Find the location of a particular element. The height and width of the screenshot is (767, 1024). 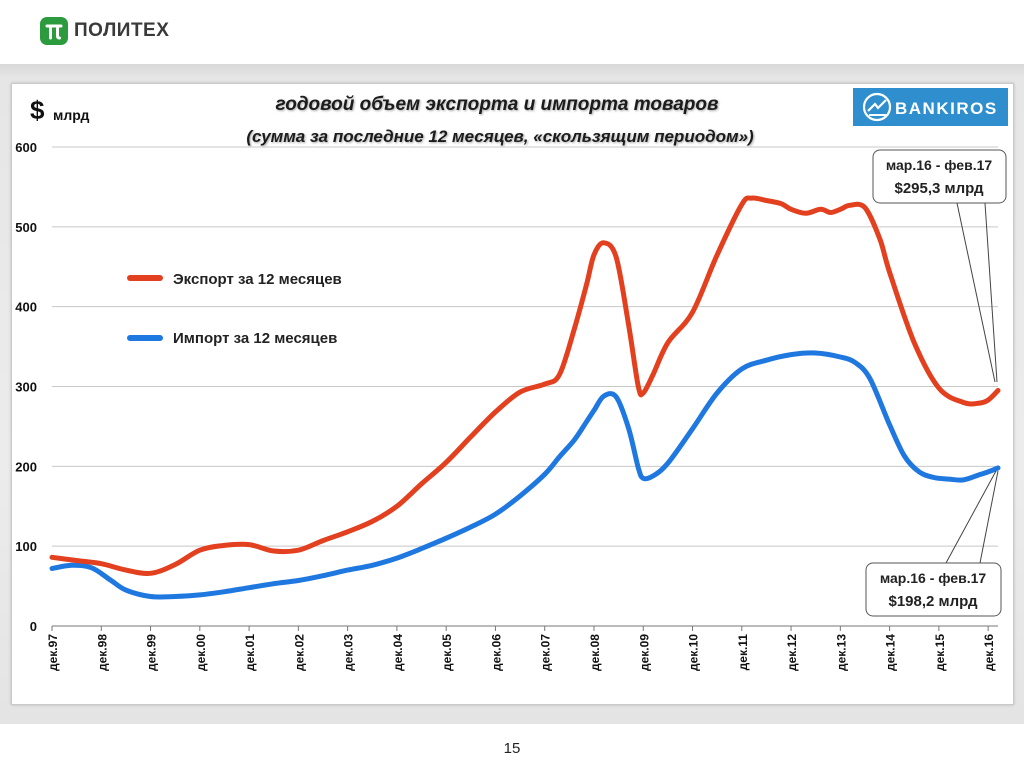

x-tick-label: дек.00 is located at coordinates (201, 652).